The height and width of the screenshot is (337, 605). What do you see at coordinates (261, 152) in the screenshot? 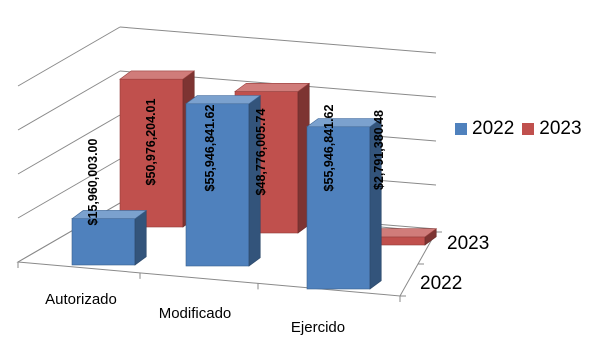
I see `data-label-2023-modificado: $48,776,005.74` at bounding box center [261, 152].